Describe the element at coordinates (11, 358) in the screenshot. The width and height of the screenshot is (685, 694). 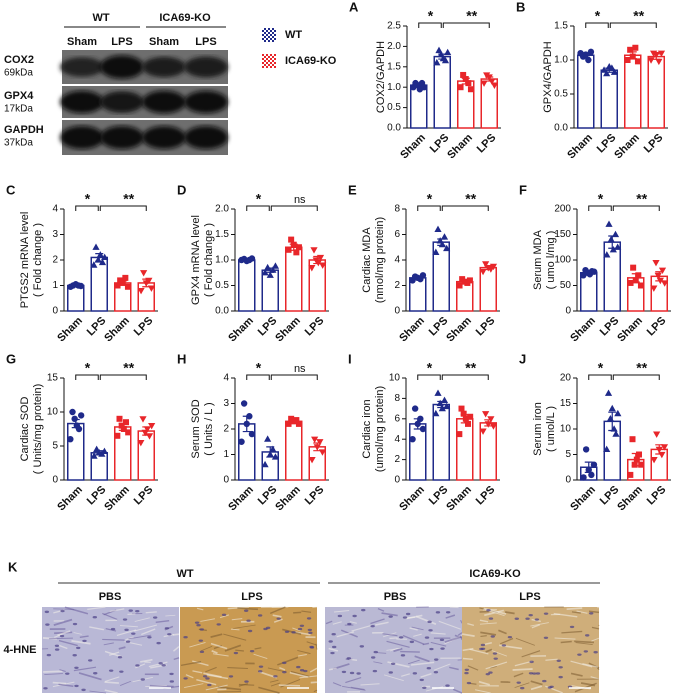
I see `panel-letter: G` at that location.